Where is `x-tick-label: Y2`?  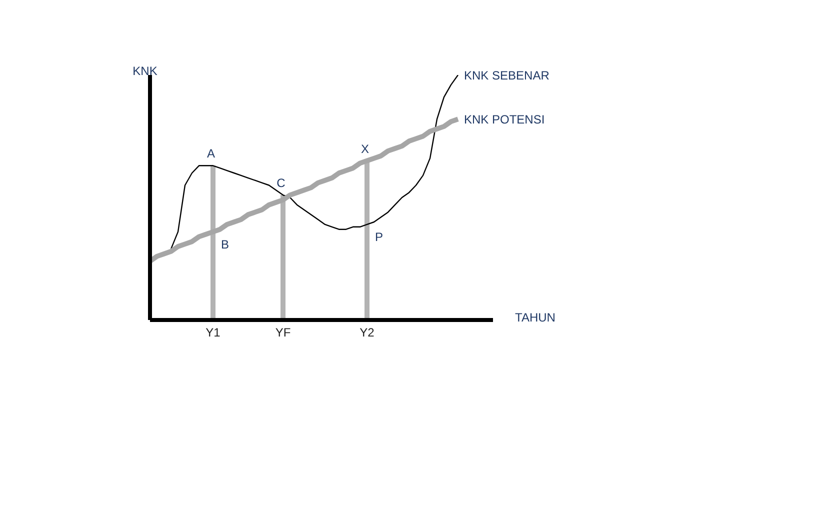
x-tick-label: Y2 is located at coordinates (367, 333).